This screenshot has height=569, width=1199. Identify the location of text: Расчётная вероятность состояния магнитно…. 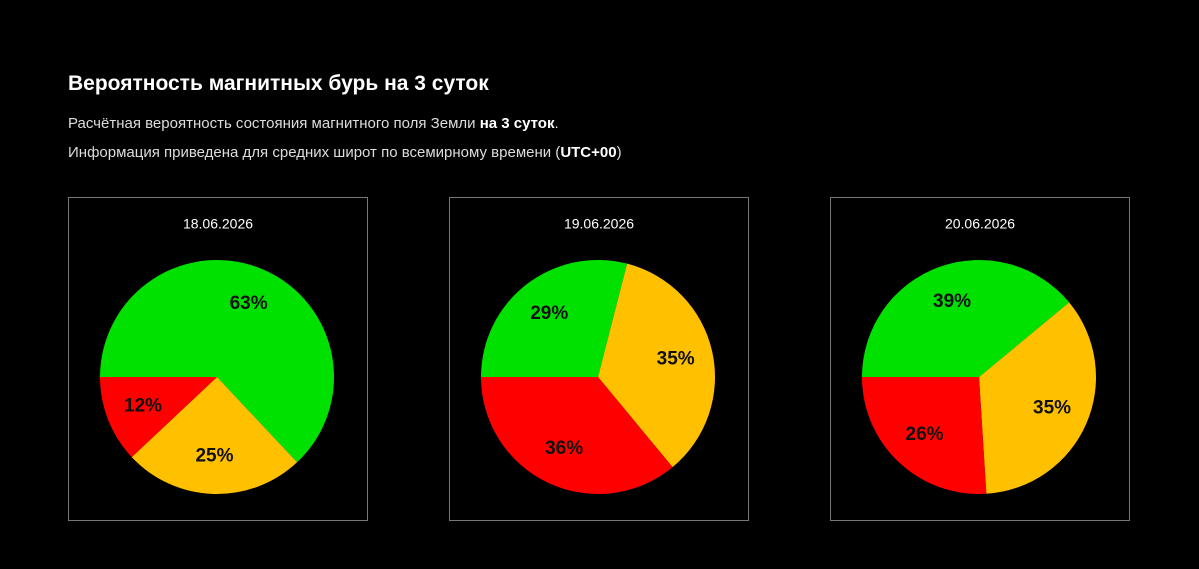
(274, 123).